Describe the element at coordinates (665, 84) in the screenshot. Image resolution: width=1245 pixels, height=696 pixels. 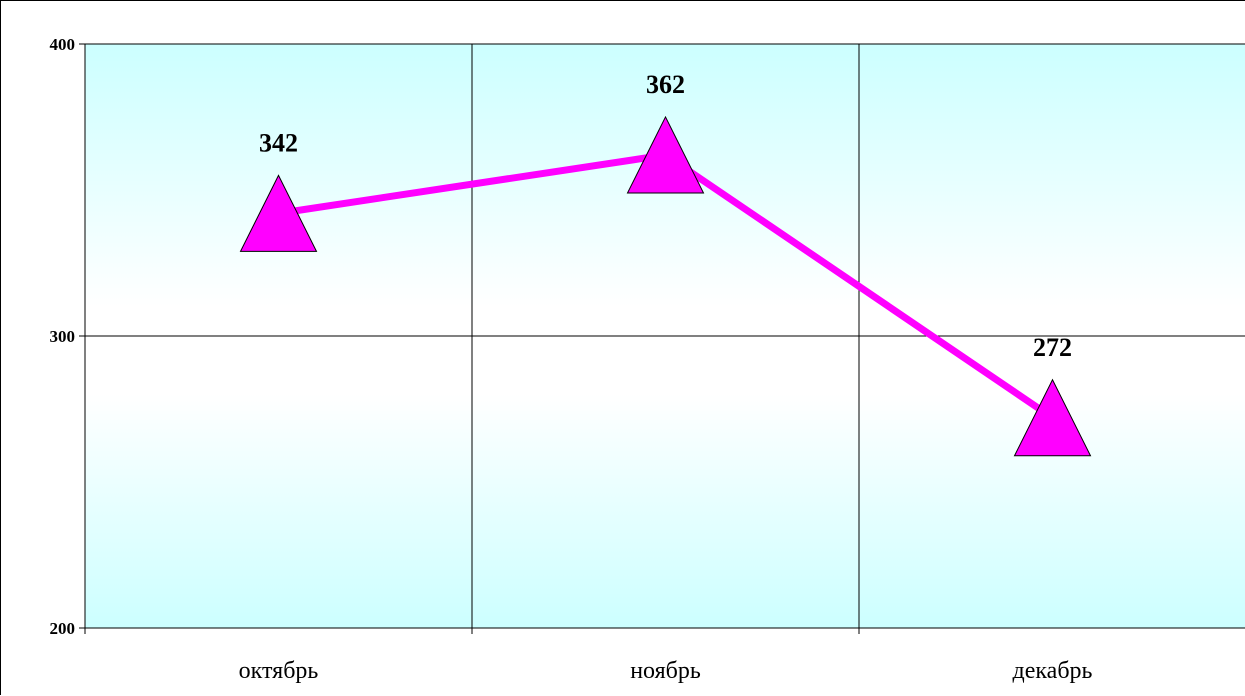
I see `data-label: 362` at that location.